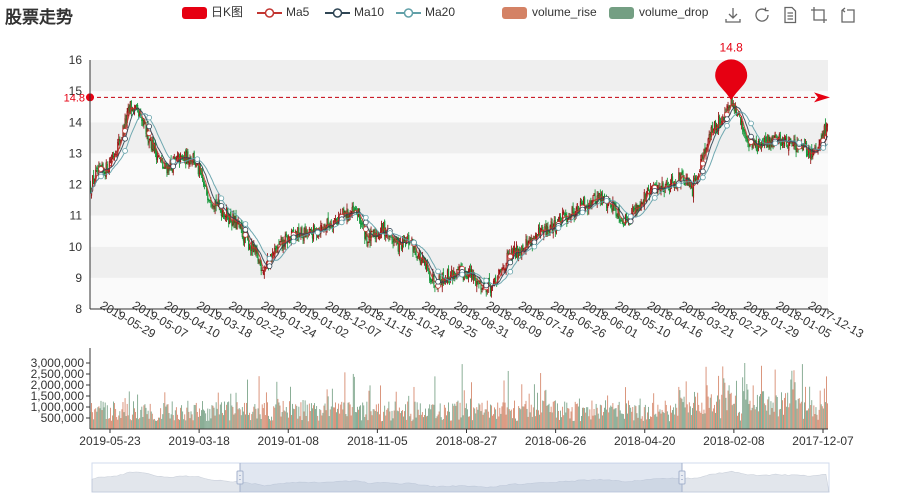 The height and width of the screenshot is (500, 900). What do you see at coordinates (762, 15) in the screenshot?
I see `refresh-icon` at bounding box center [762, 15].